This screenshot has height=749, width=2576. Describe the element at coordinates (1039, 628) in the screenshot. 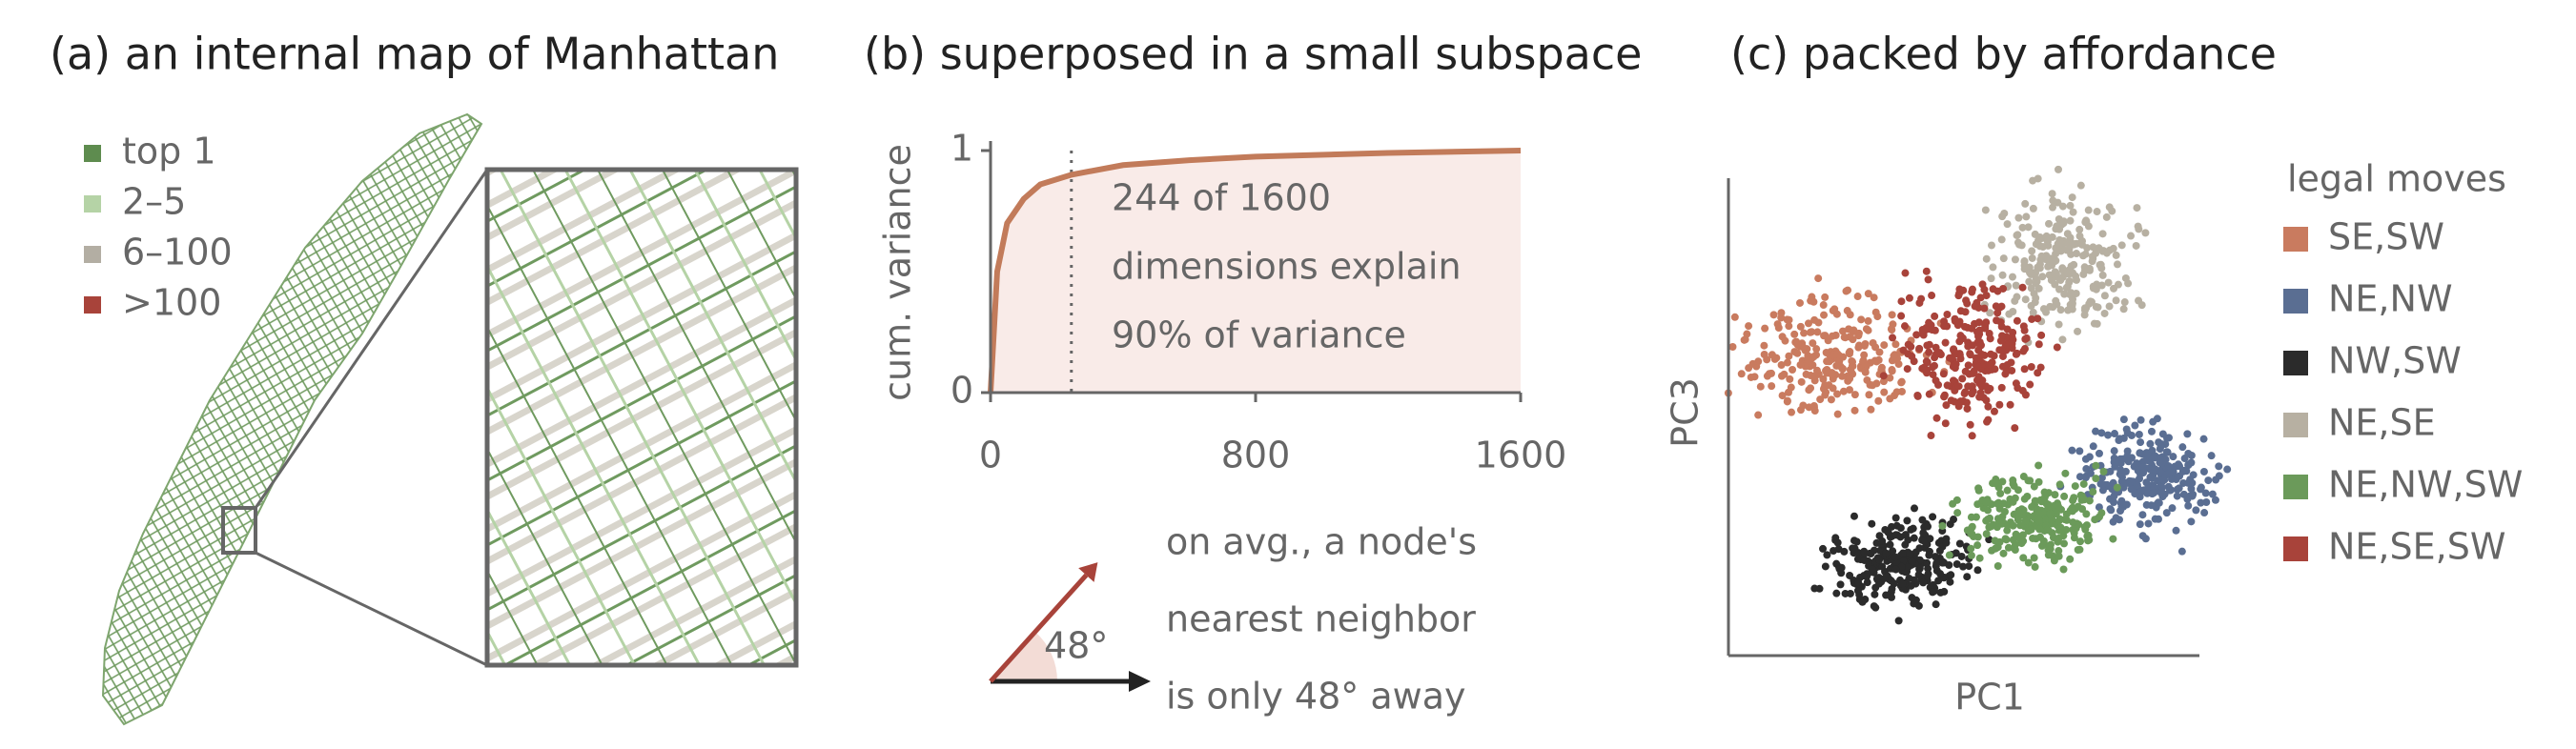

I see `arrow` at that location.